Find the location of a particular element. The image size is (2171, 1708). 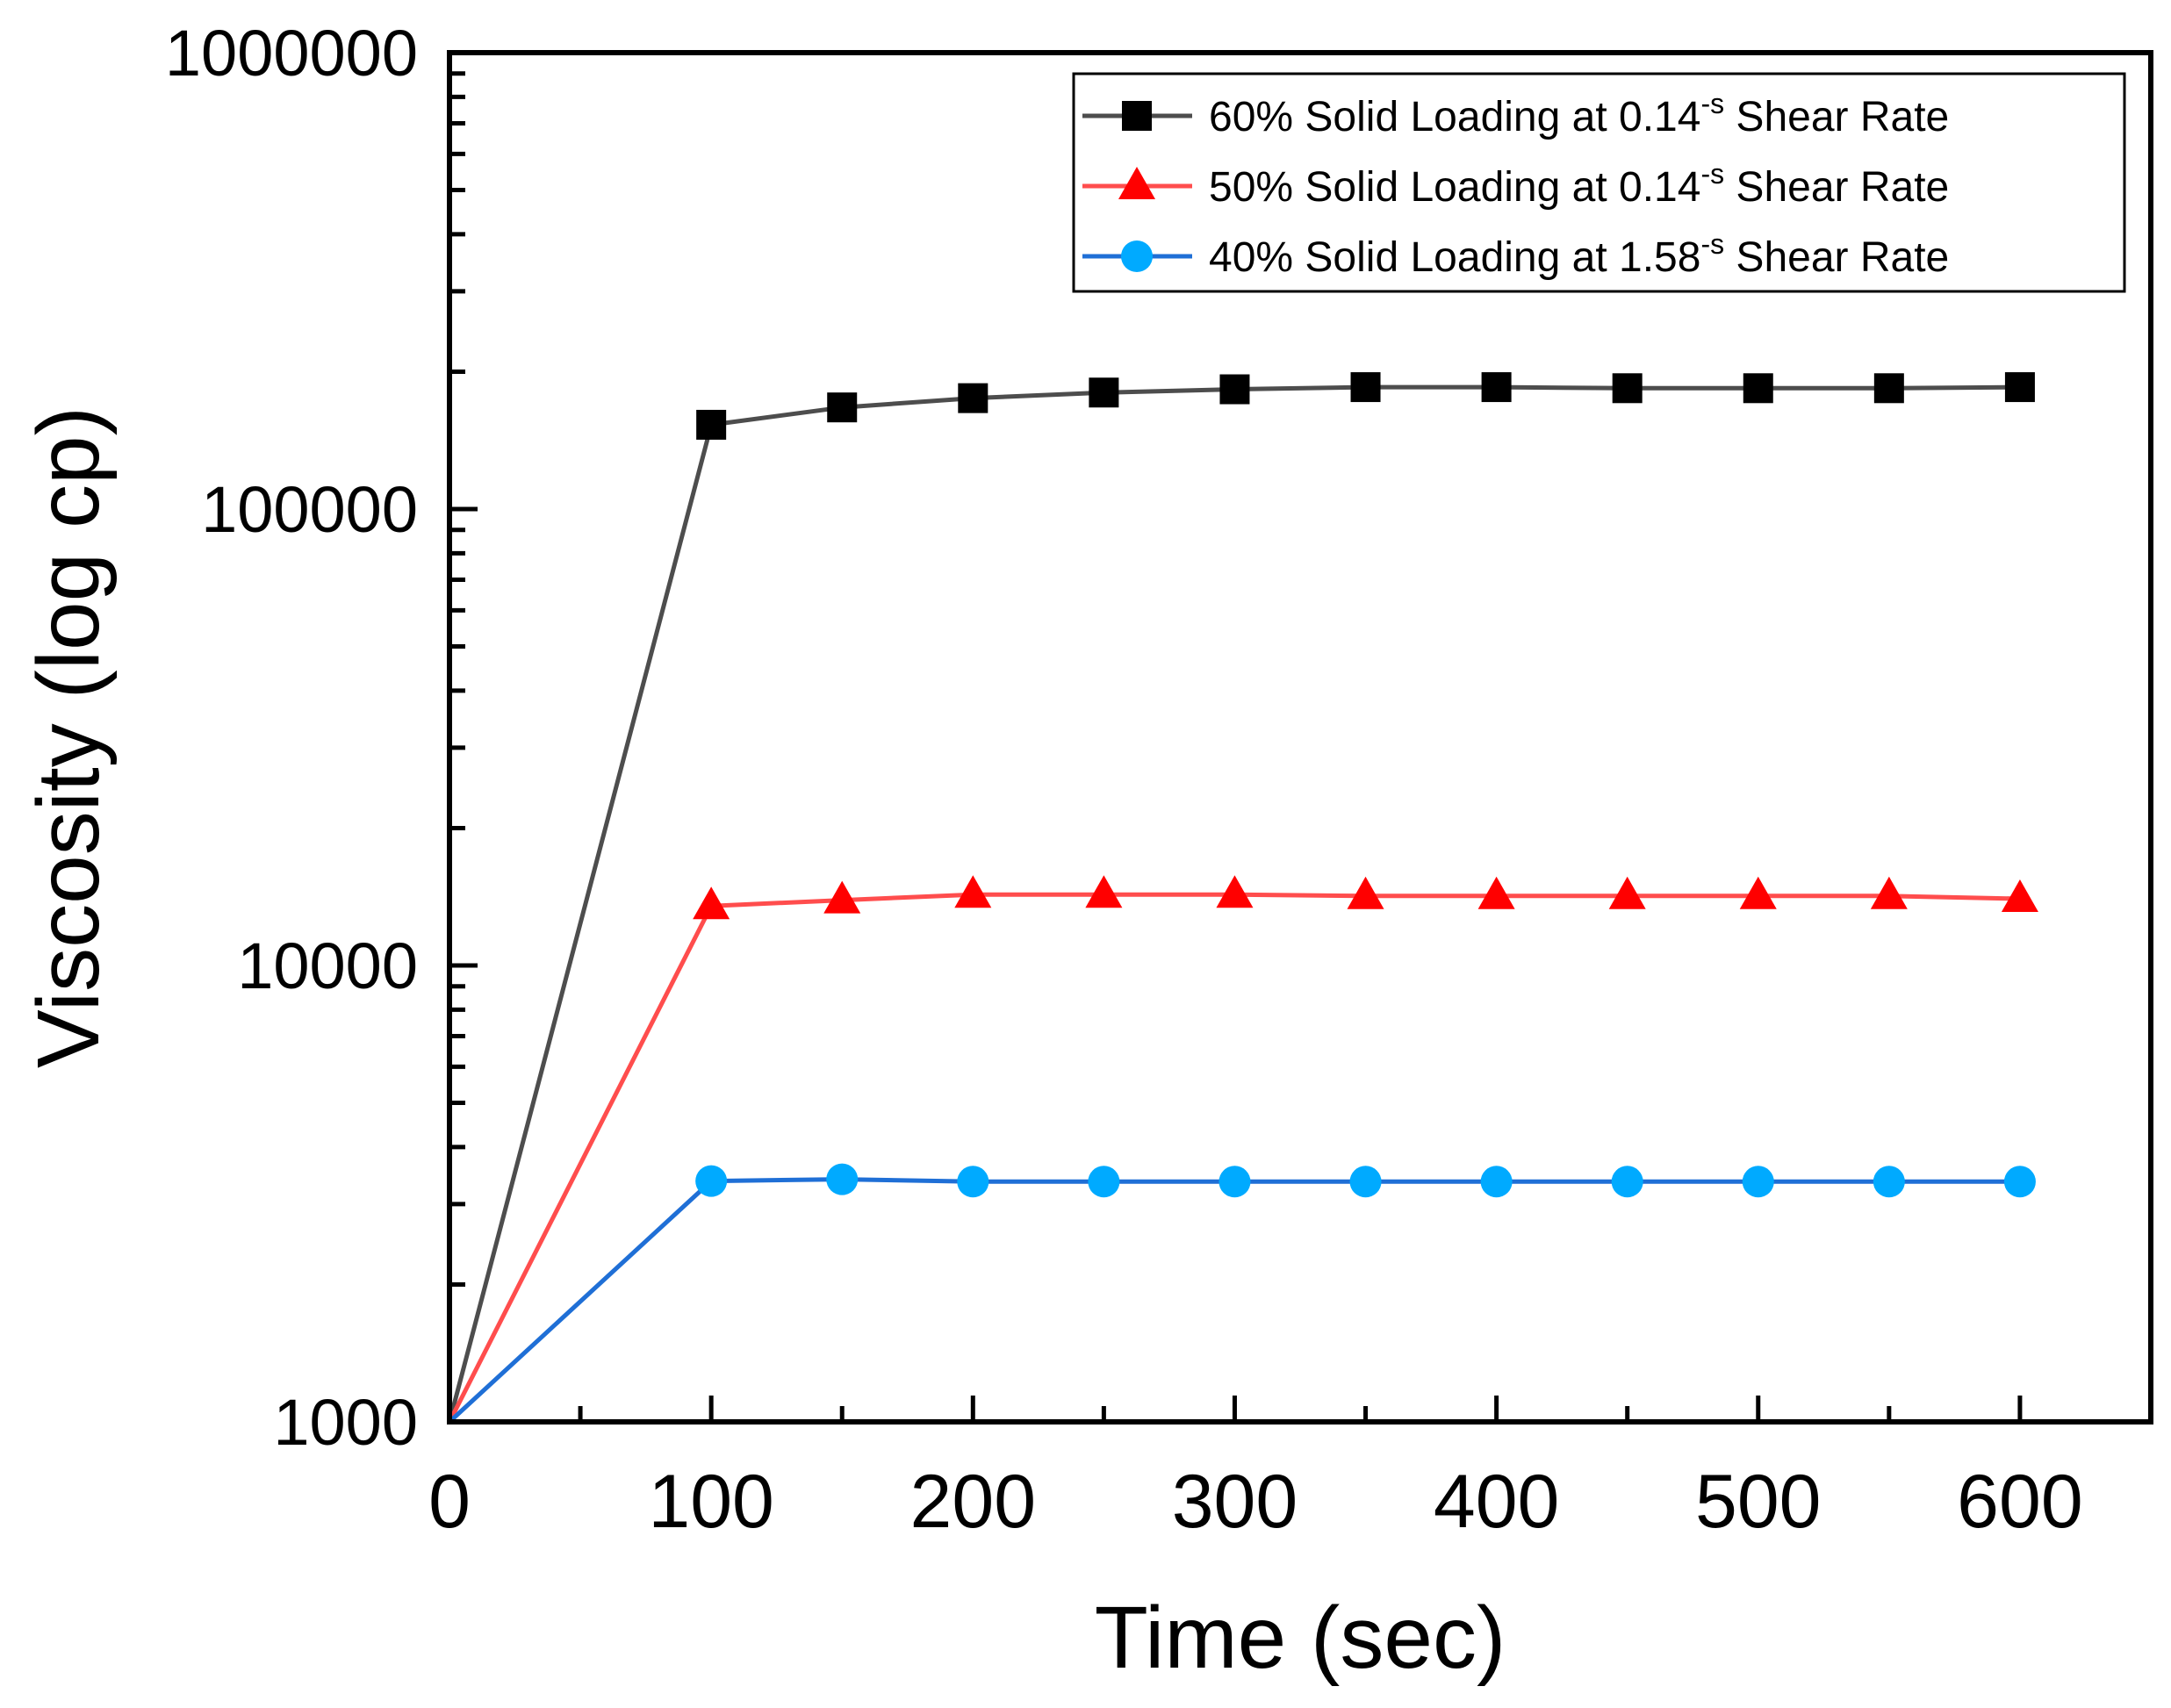

y-tick-label: 10000 is located at coordinates (327, 965).